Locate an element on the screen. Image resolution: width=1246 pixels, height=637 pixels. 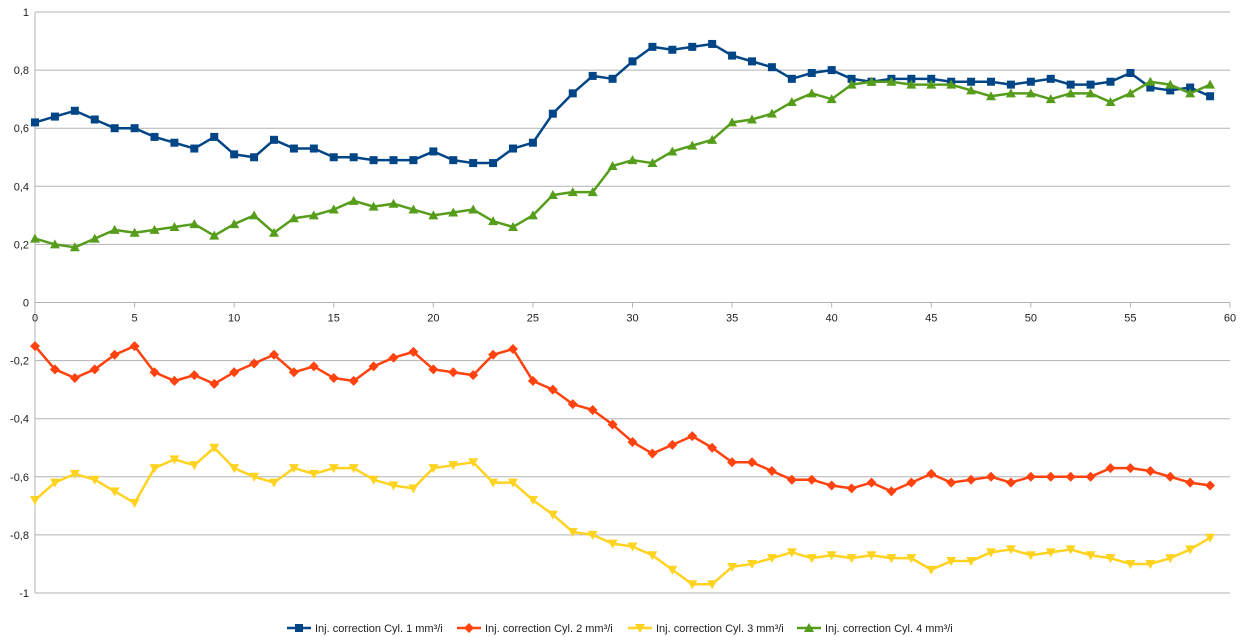
y-tick-label: 0,8 is located at coordinates (21, 71).